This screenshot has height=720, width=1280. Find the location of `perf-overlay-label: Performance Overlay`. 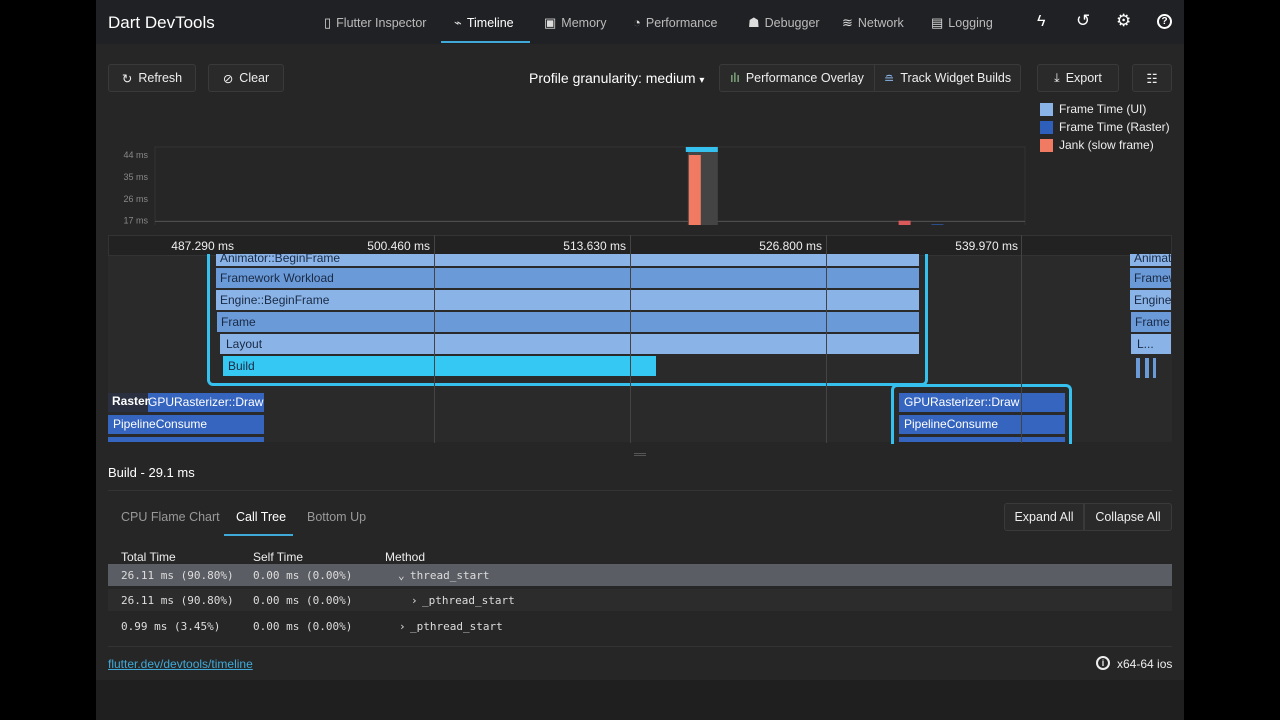

perf-overlay-label: Performance Overlay is located at coordinates (804, 78).